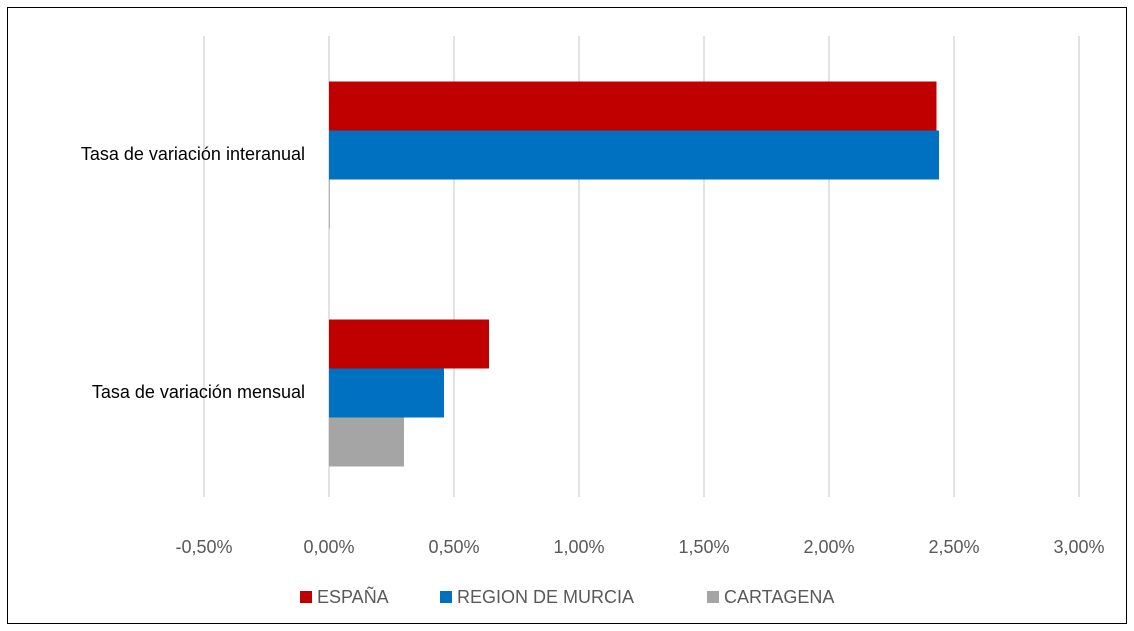  I want to click on x-tick-label: 3,00%, so click(1078, 547).